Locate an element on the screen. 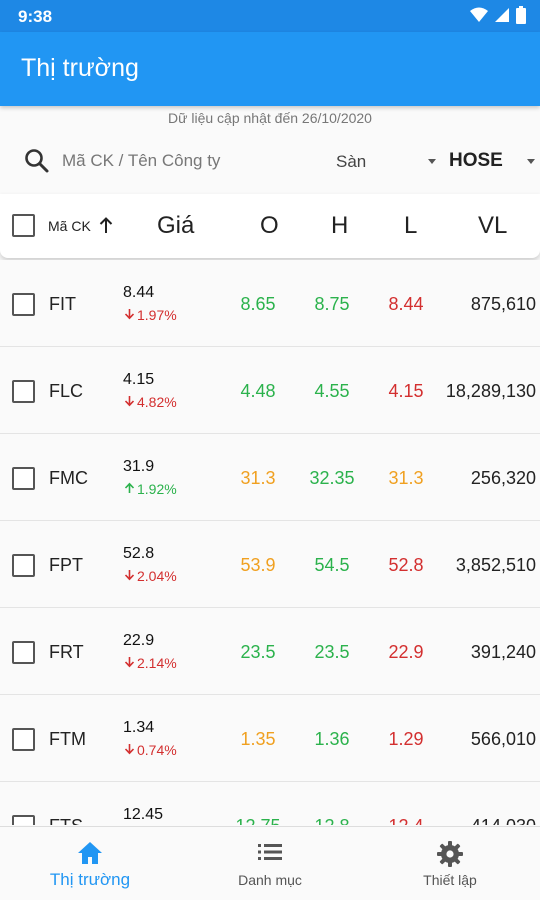  stock-code: FIT is located at coordinates (62, 304).